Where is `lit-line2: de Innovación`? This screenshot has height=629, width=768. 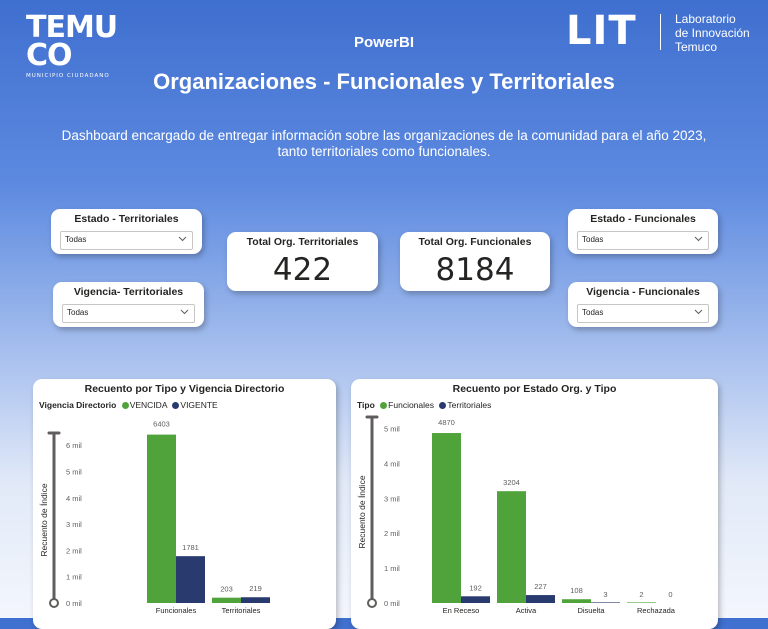 lit-line2: de Innovación is located at coordinates (712, 33).